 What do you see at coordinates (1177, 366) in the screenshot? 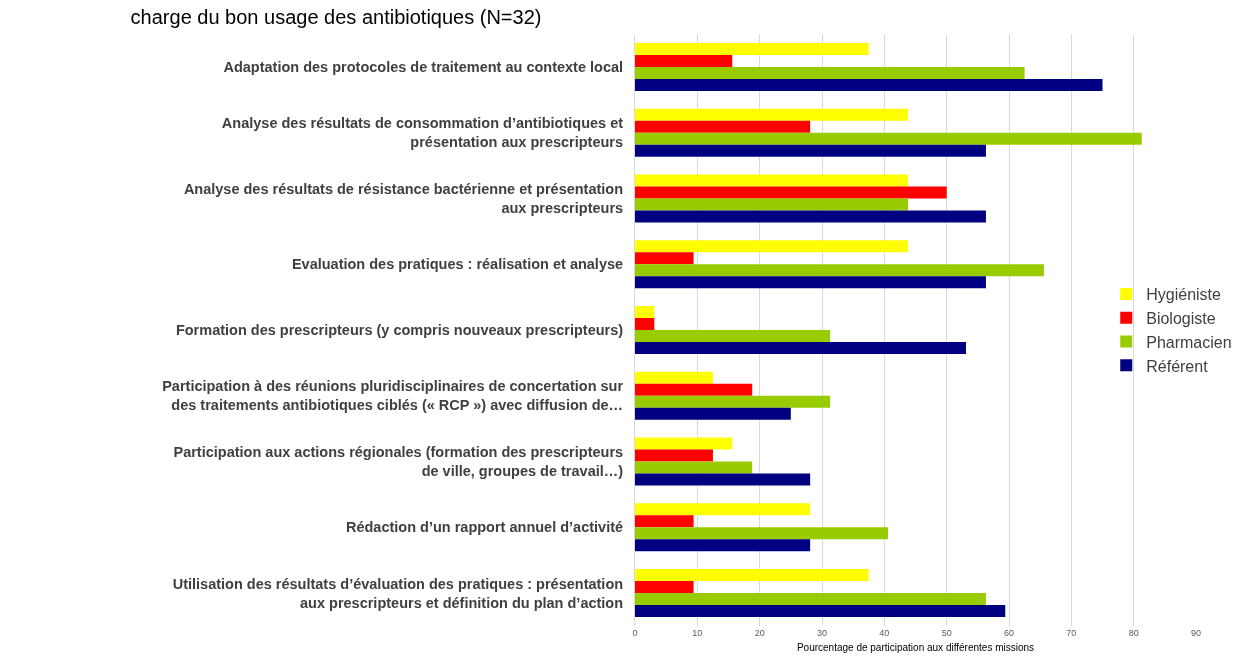
I see `legend-label: Référent` at bounding box center [1177, 366].